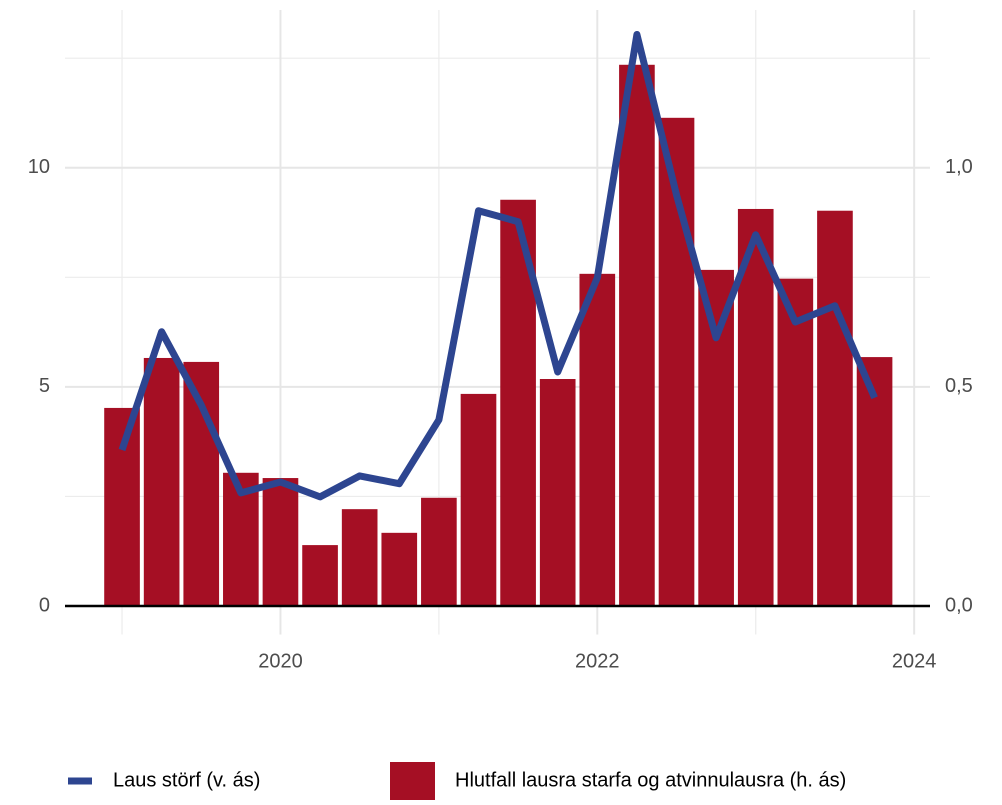  Describe the element at coordinates (280, 661) in the screenshot. I see `x-tick-label: 2020` at that location.